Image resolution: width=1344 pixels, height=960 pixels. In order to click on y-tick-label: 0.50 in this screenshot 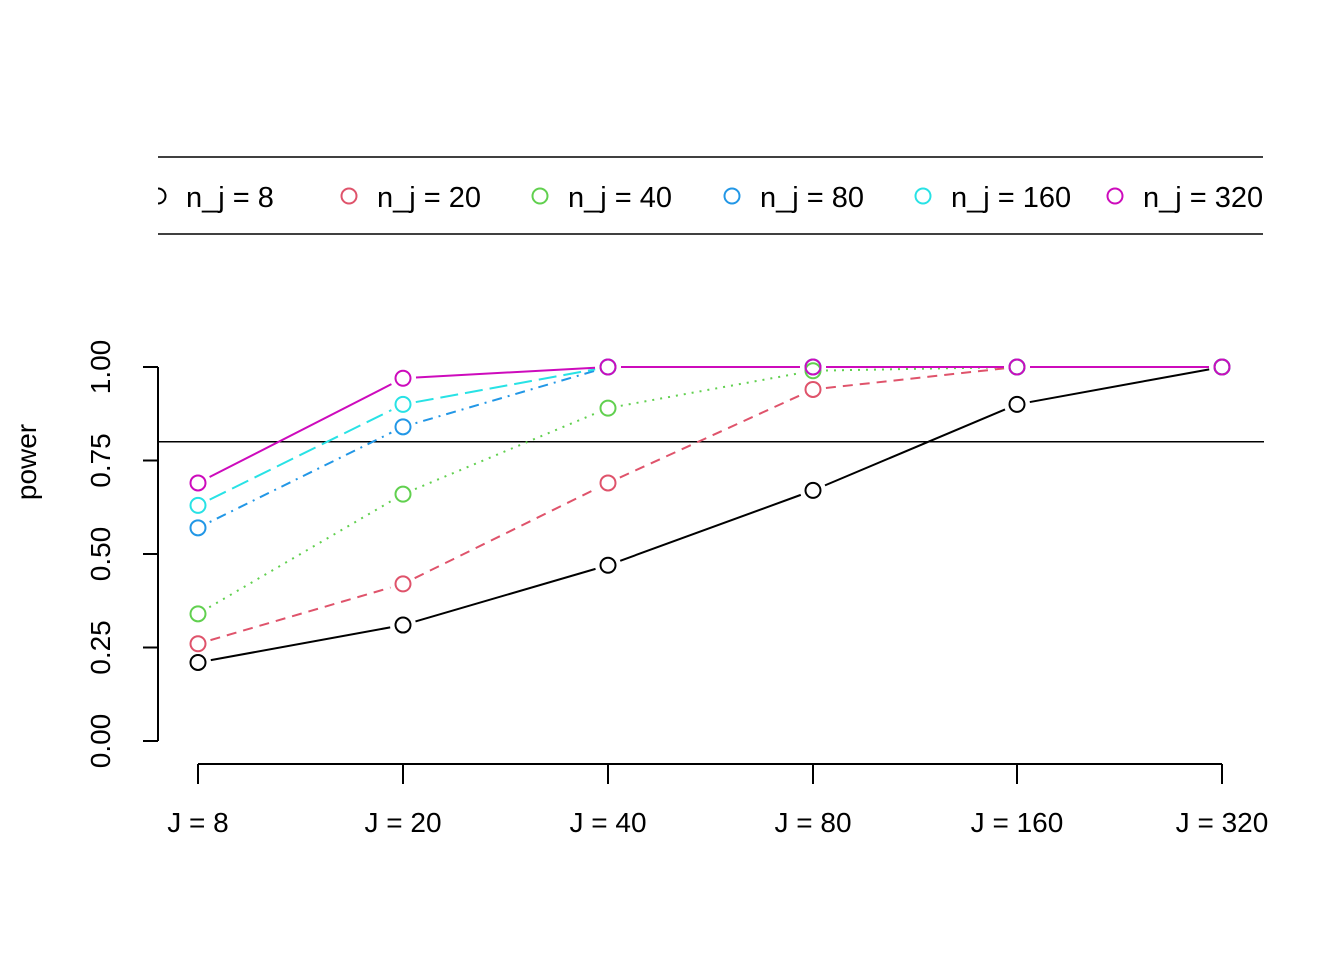, I will do `click(100, 554)`.